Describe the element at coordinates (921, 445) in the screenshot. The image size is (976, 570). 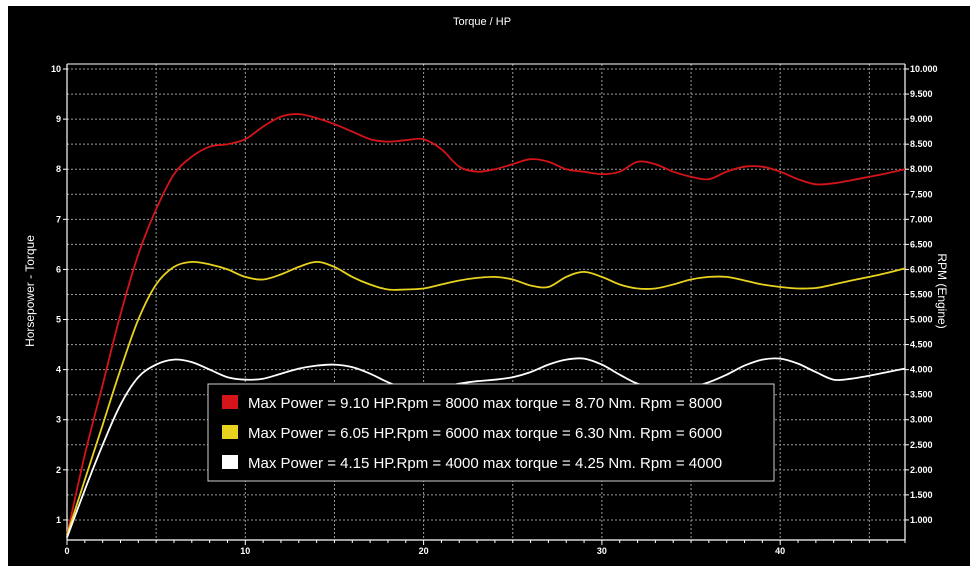
I see `y2-tick-label: 2.500` at that location.